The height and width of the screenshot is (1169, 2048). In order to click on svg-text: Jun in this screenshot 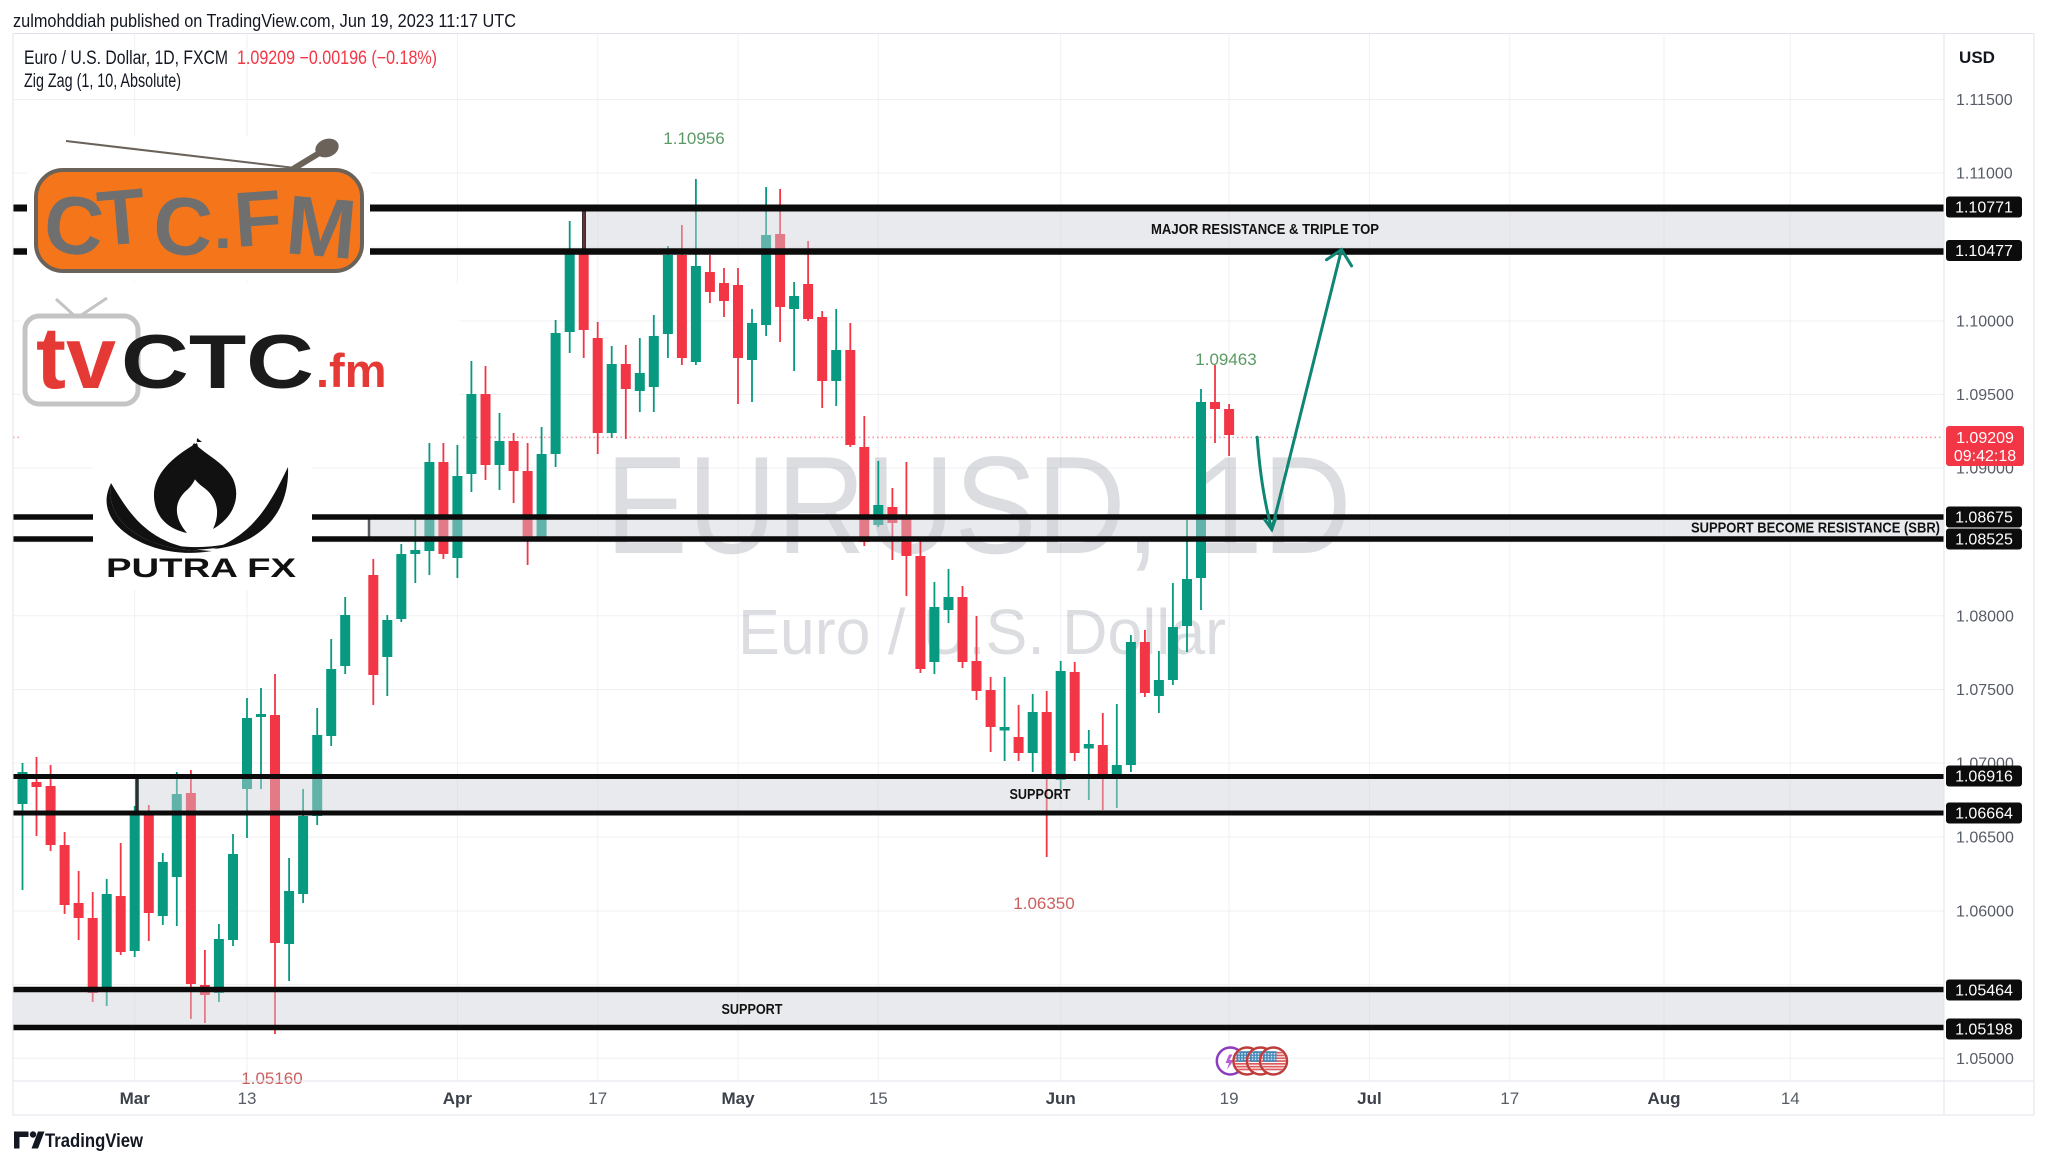, I will do `click(1061, 1098)`.